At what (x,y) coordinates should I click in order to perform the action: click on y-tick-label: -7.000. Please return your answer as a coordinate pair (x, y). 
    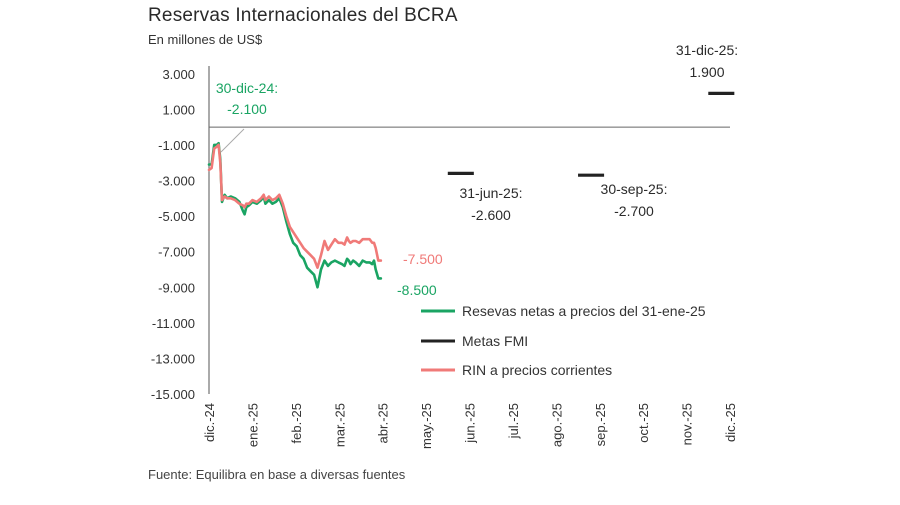
    Looking at the image, I should click on (176, 252).